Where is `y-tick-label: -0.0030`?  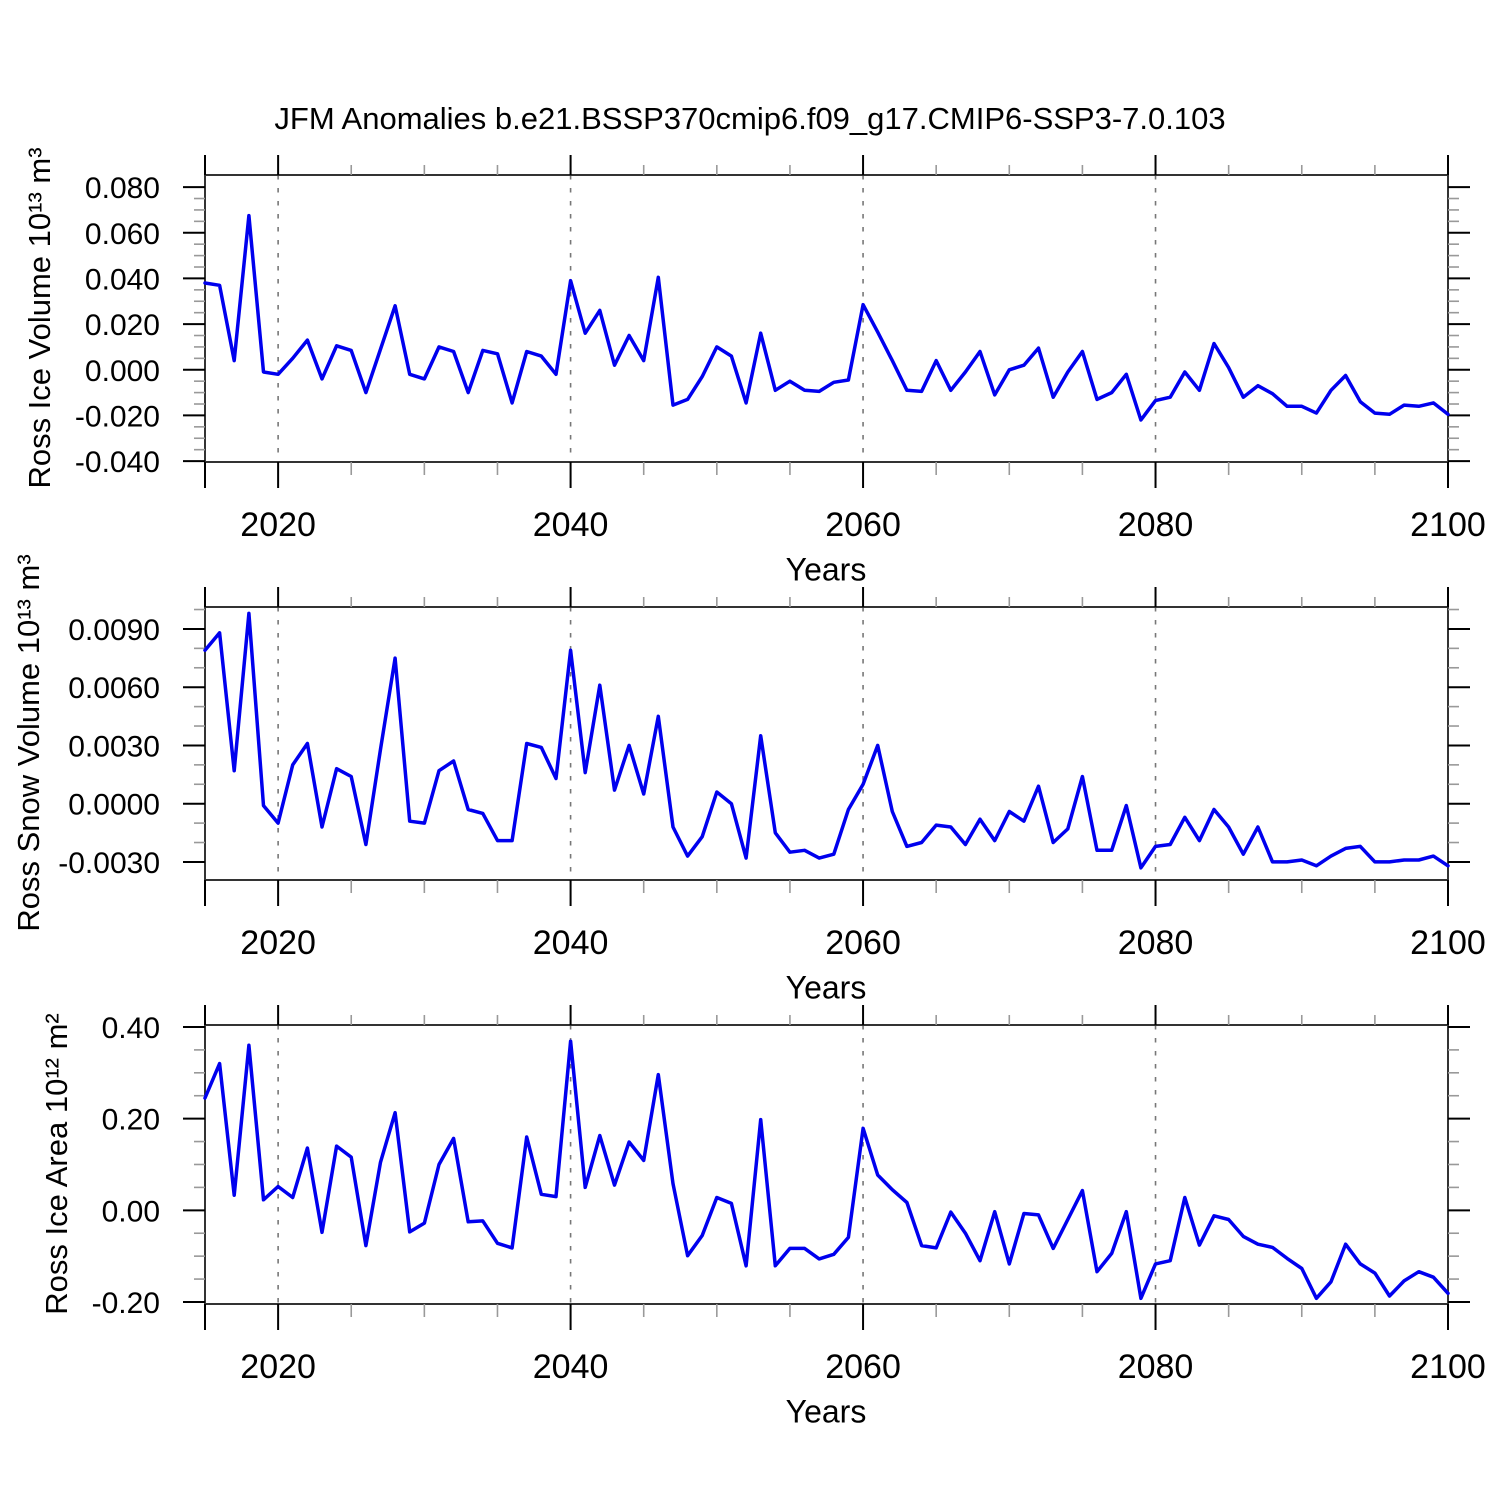
y-tick-label: -0.0030 is located at coordinates (109, 863).